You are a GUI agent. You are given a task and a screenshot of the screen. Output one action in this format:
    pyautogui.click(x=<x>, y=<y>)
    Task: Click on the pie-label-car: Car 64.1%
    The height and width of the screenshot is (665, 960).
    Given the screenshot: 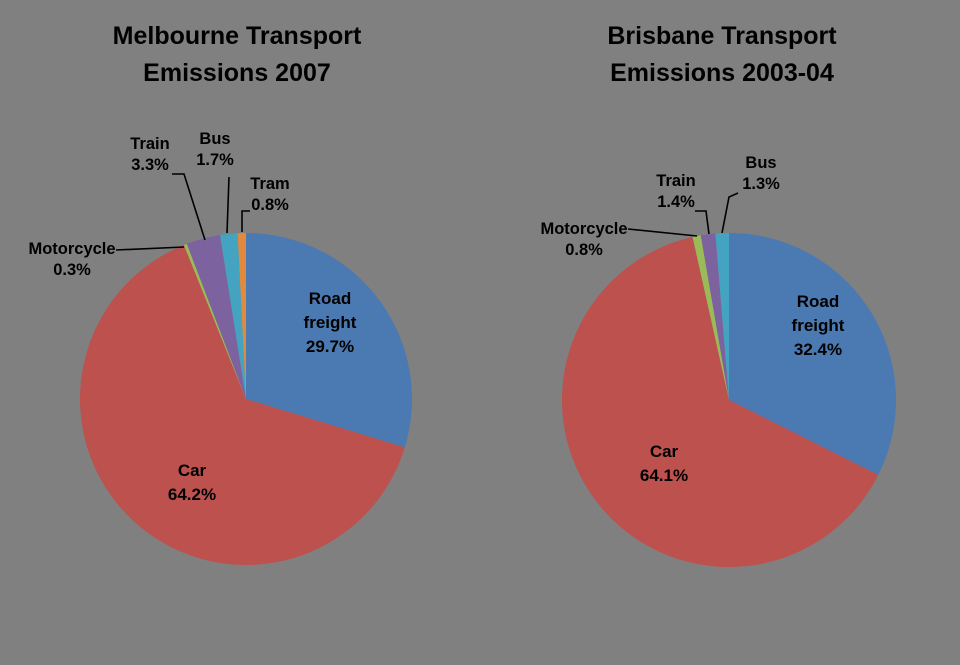 What is the action you would take?
    pyautogui.click(x=664, y=464)
    